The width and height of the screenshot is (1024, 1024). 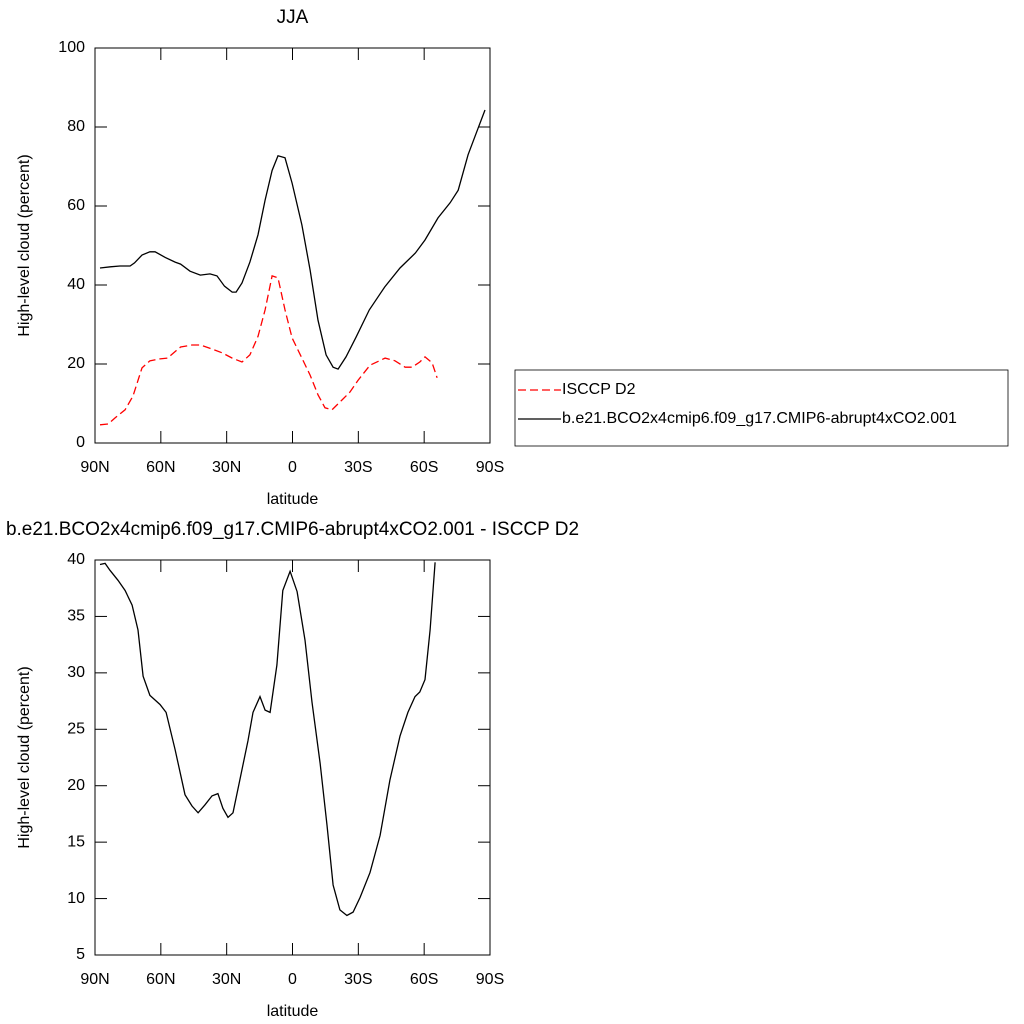 What do you see at coordinates (761, 408) in the screenshot?
I see `legend-box` at bounding box center [761, 408].